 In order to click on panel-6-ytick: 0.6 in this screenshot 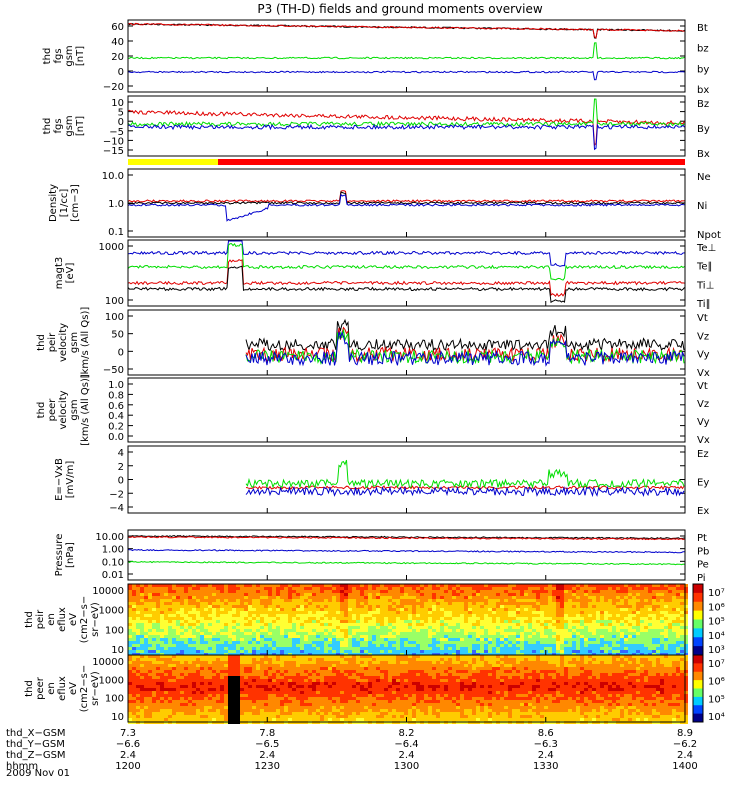, I will do `click(116, 406)`.